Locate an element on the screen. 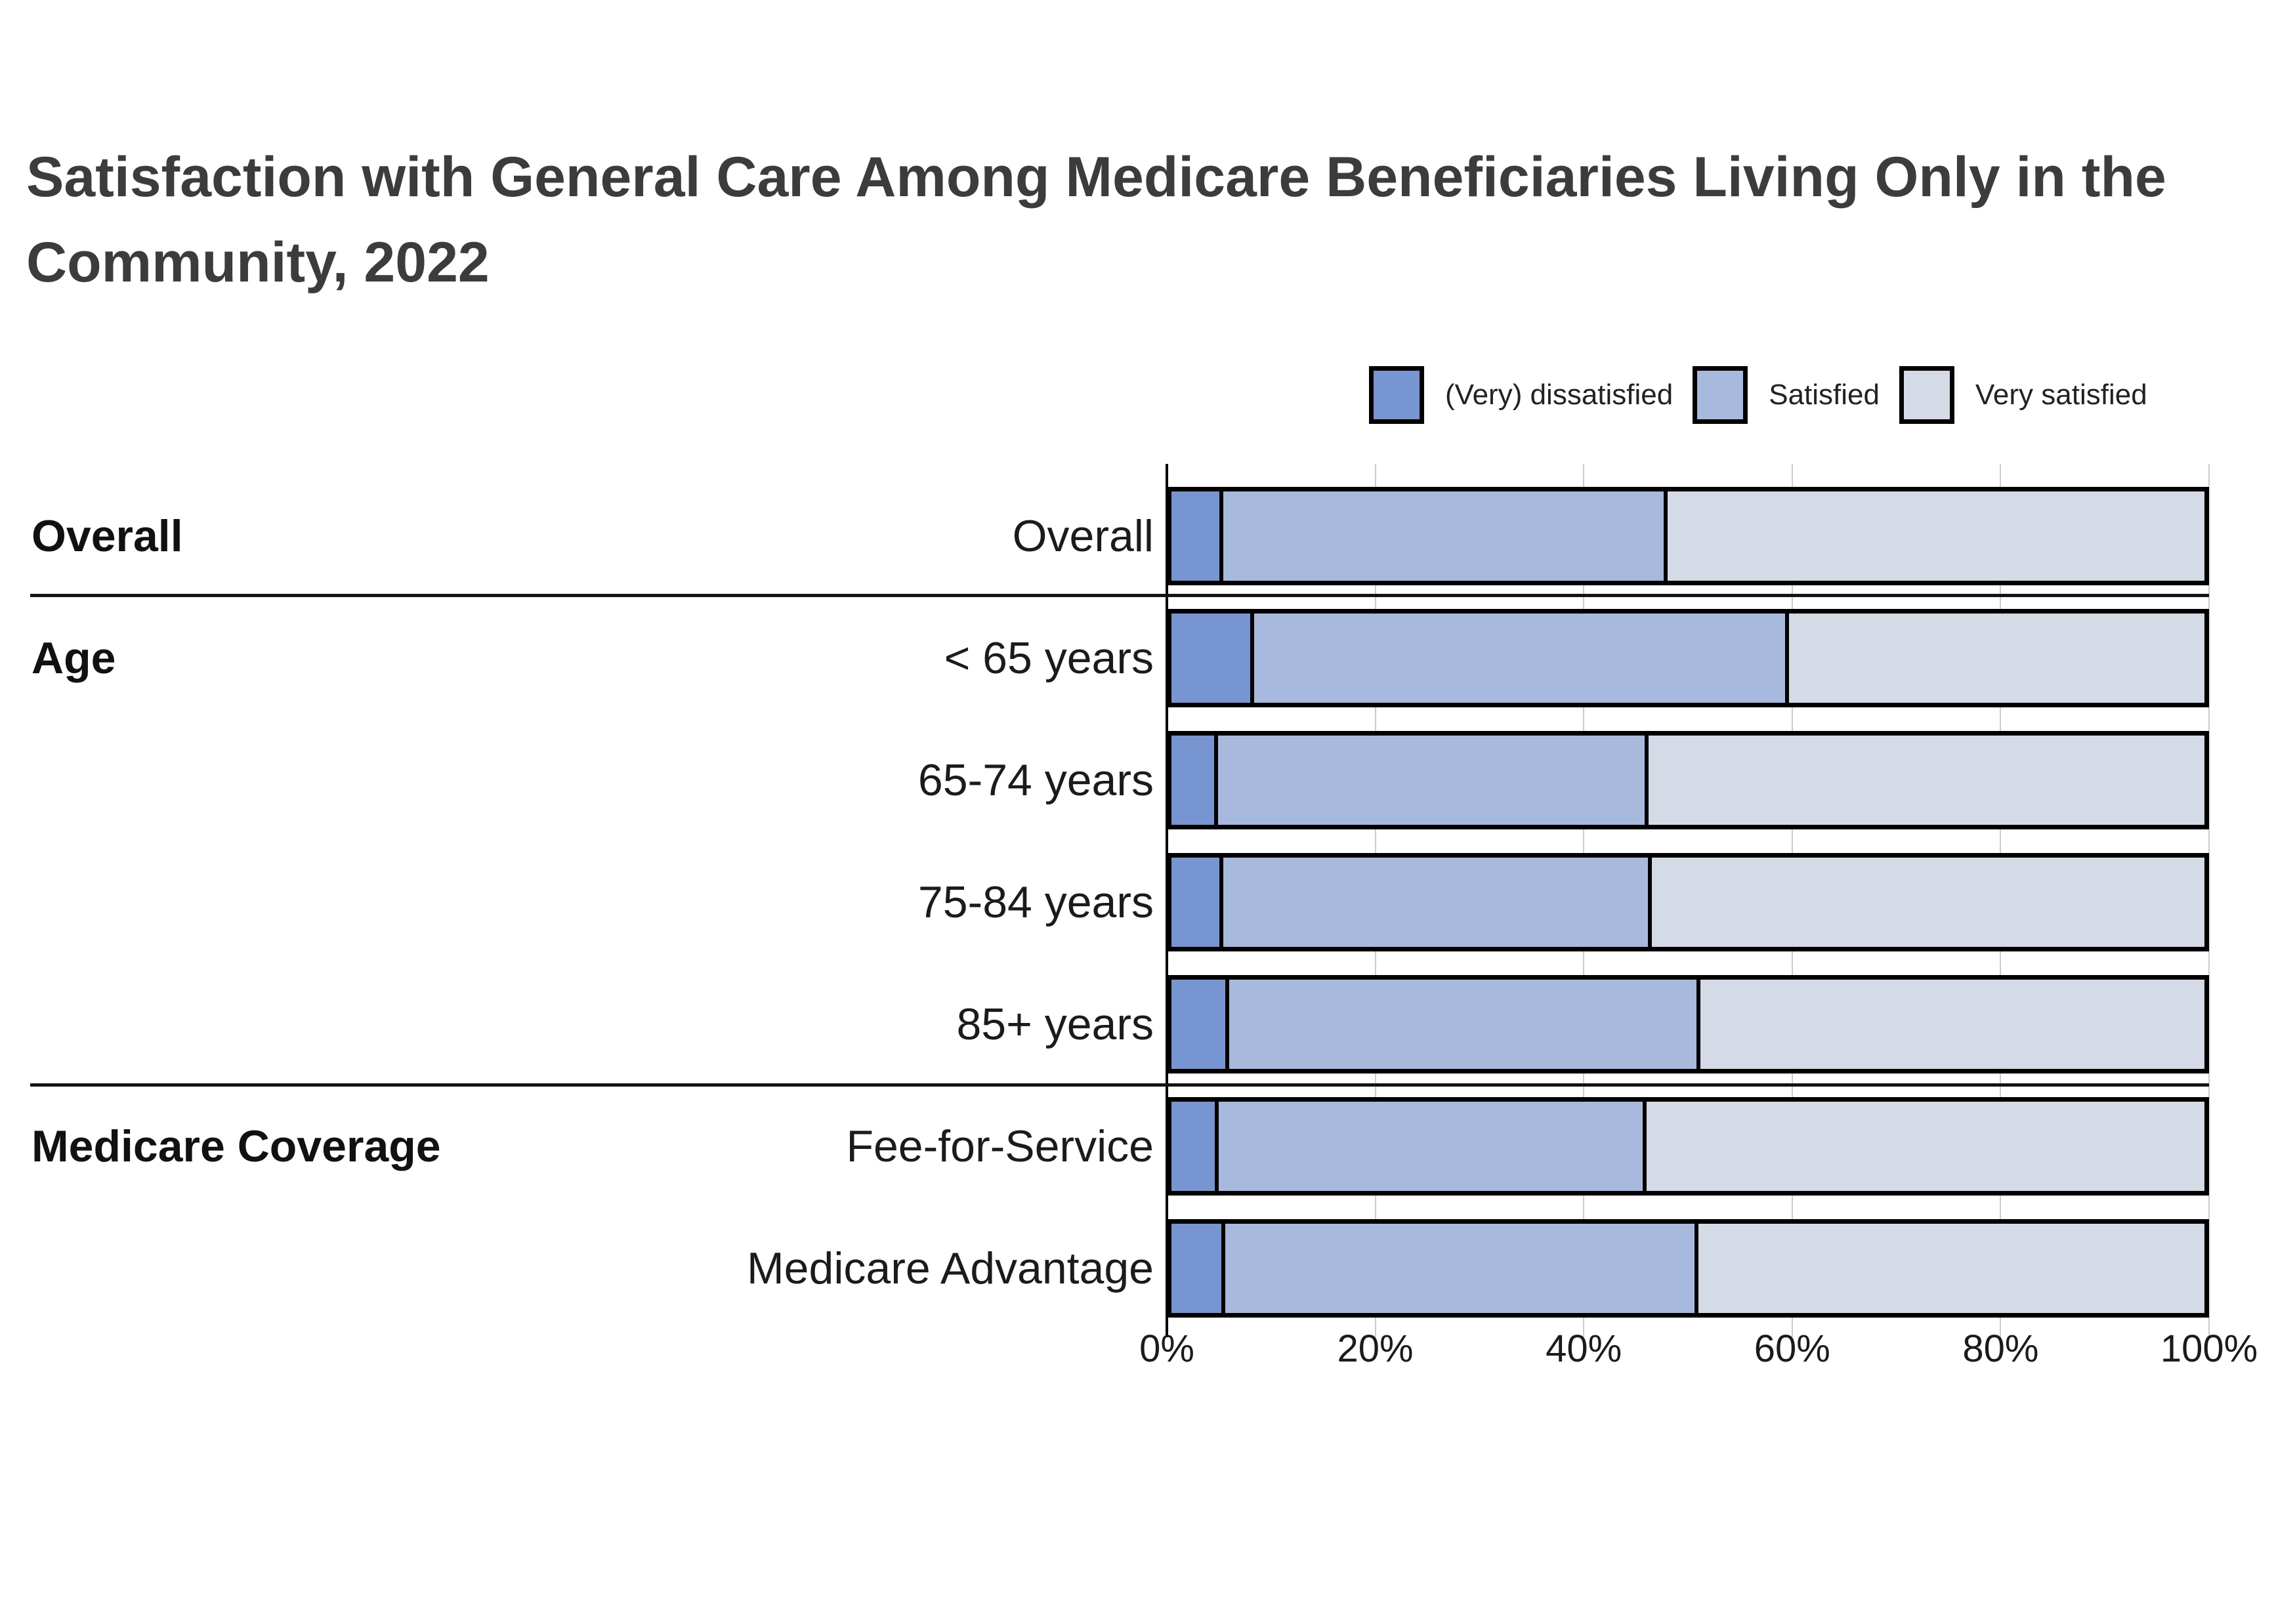  bar-65-years is located at coordinates (1688, 658).